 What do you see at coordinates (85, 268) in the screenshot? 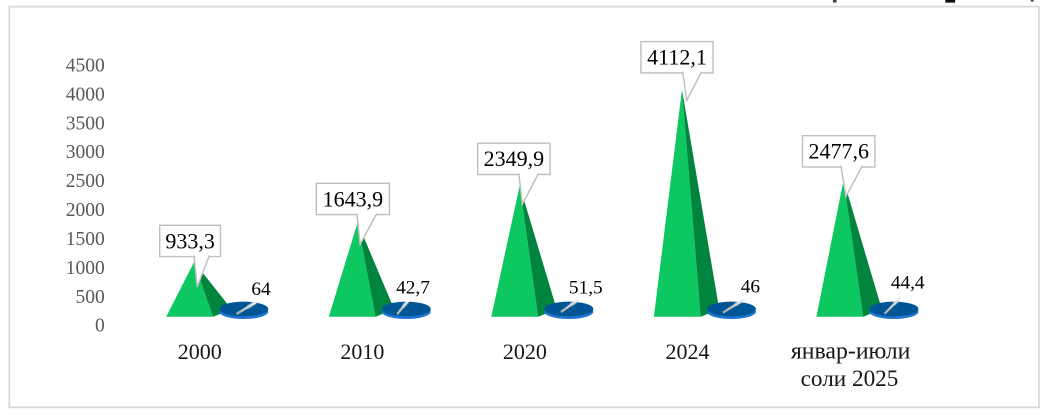
I see `svg-text: 1000` at bounding box center [85, 268].